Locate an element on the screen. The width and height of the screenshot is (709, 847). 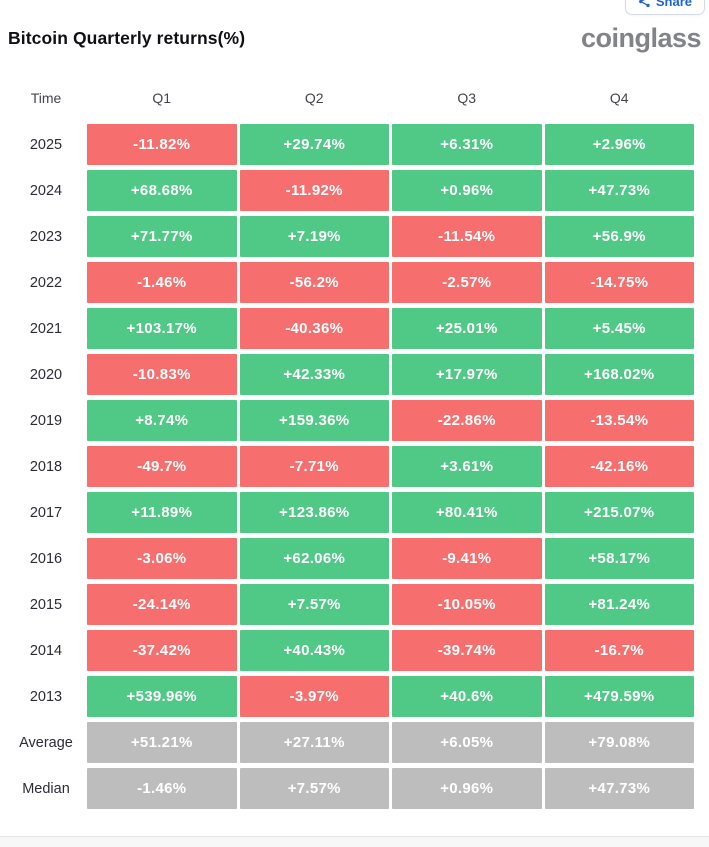
title-row: Bitcoin Quarterly returns(%) coinglass is located at coordinates (355, 38).